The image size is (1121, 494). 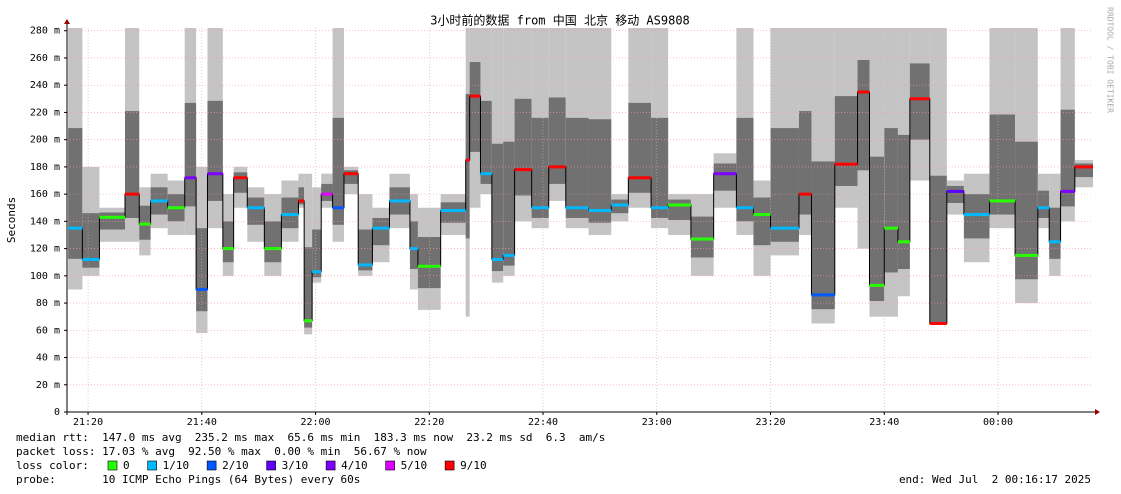 I want to click on y-tick-label: 160 m, so click(x=45, y=194).